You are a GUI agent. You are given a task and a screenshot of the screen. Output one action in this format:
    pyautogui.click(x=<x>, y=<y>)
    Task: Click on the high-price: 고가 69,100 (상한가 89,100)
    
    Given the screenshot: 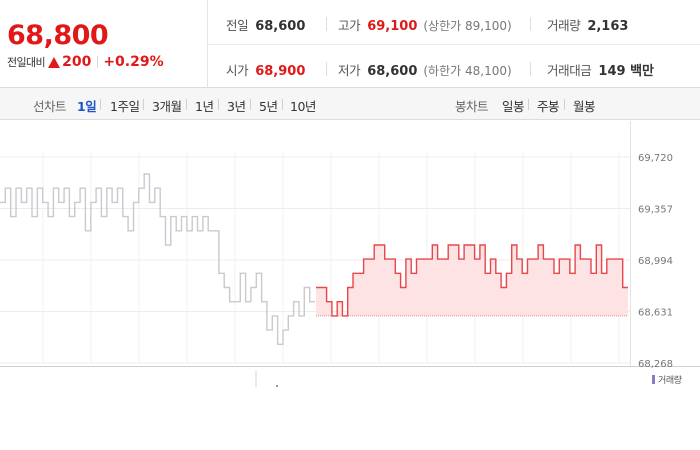 What is the action you would take?
    pyautogui.click(x=425, y=24)
    